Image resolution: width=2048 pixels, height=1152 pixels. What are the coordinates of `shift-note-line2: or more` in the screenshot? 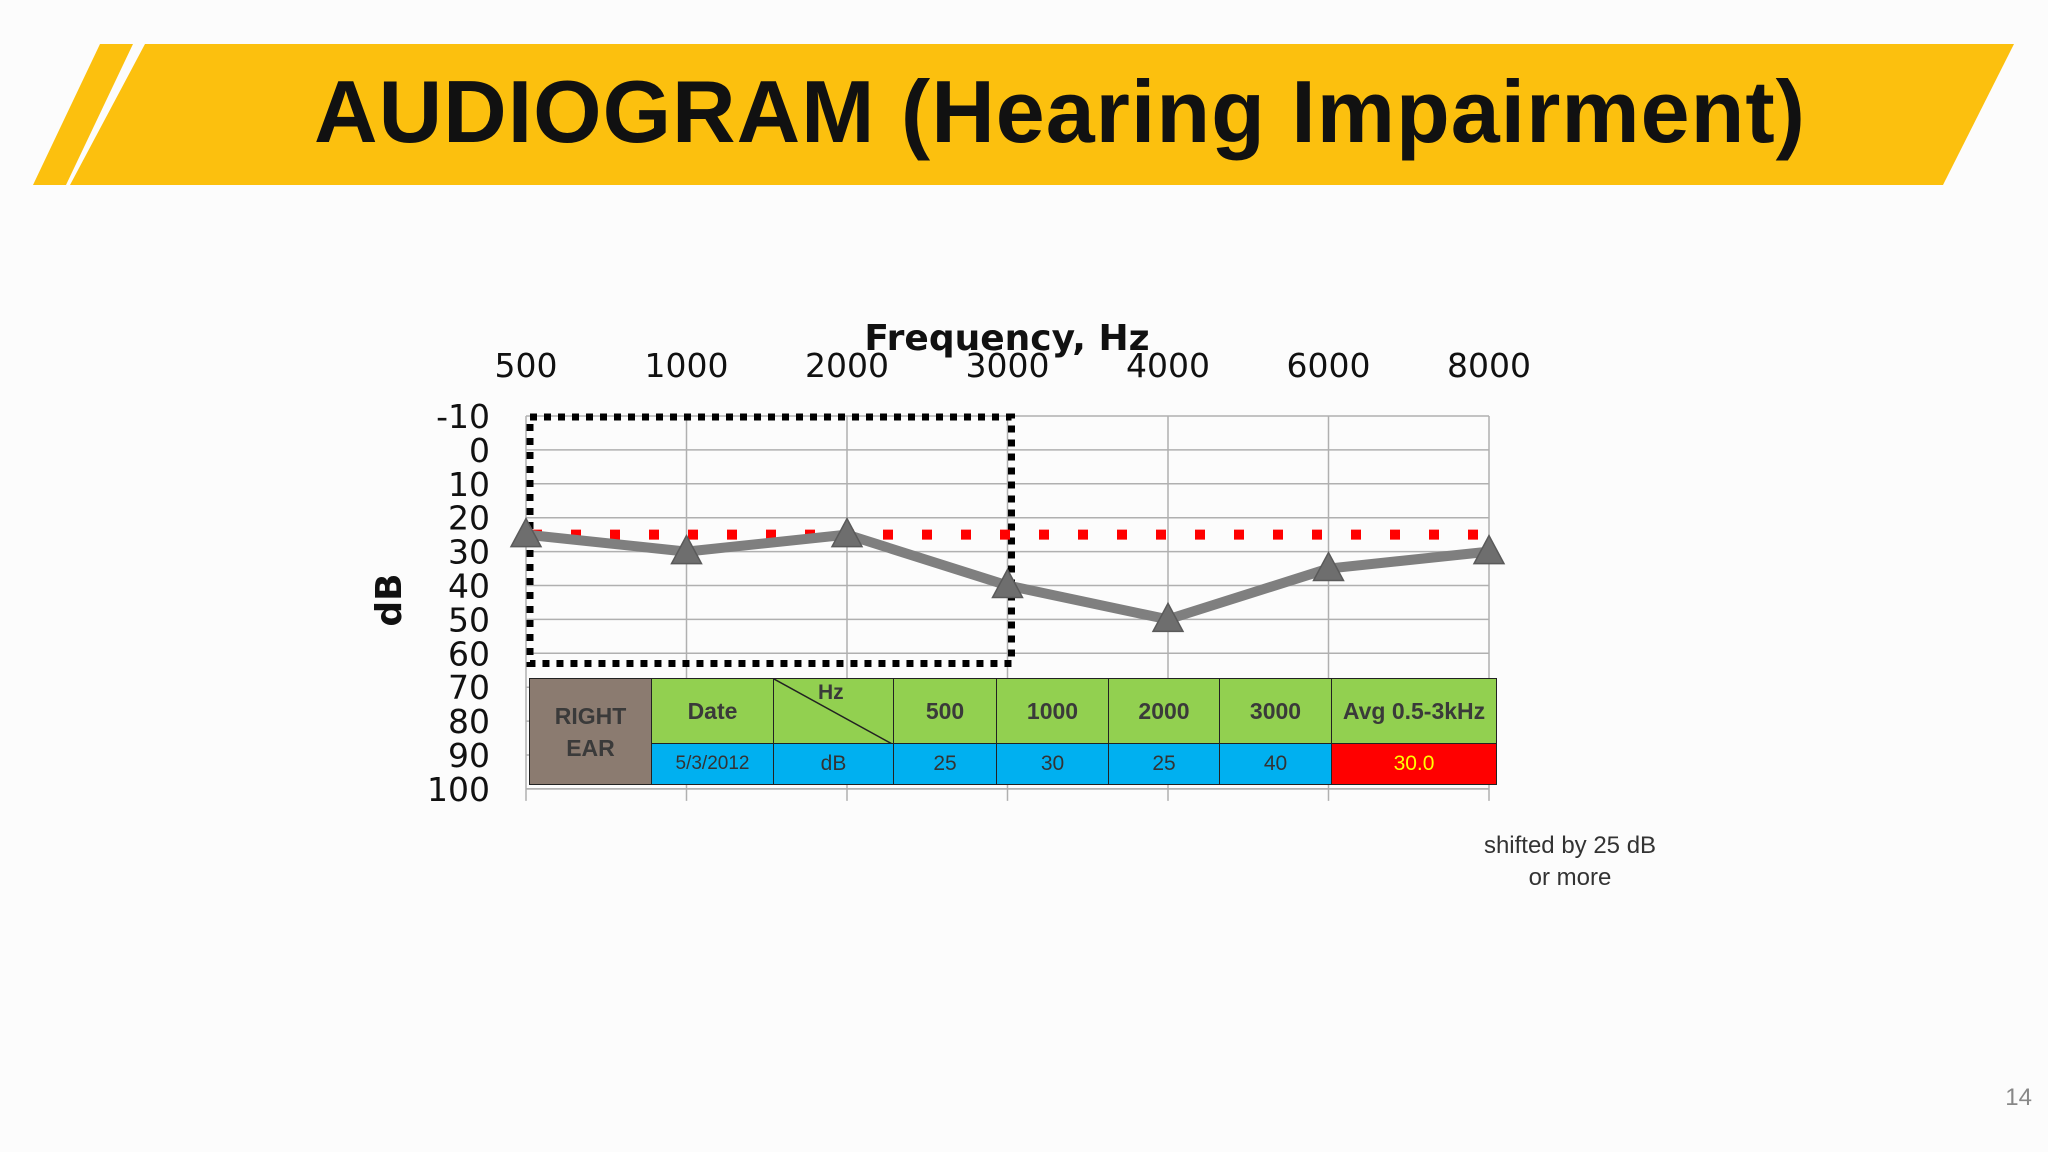 It's located at (1570, 877).